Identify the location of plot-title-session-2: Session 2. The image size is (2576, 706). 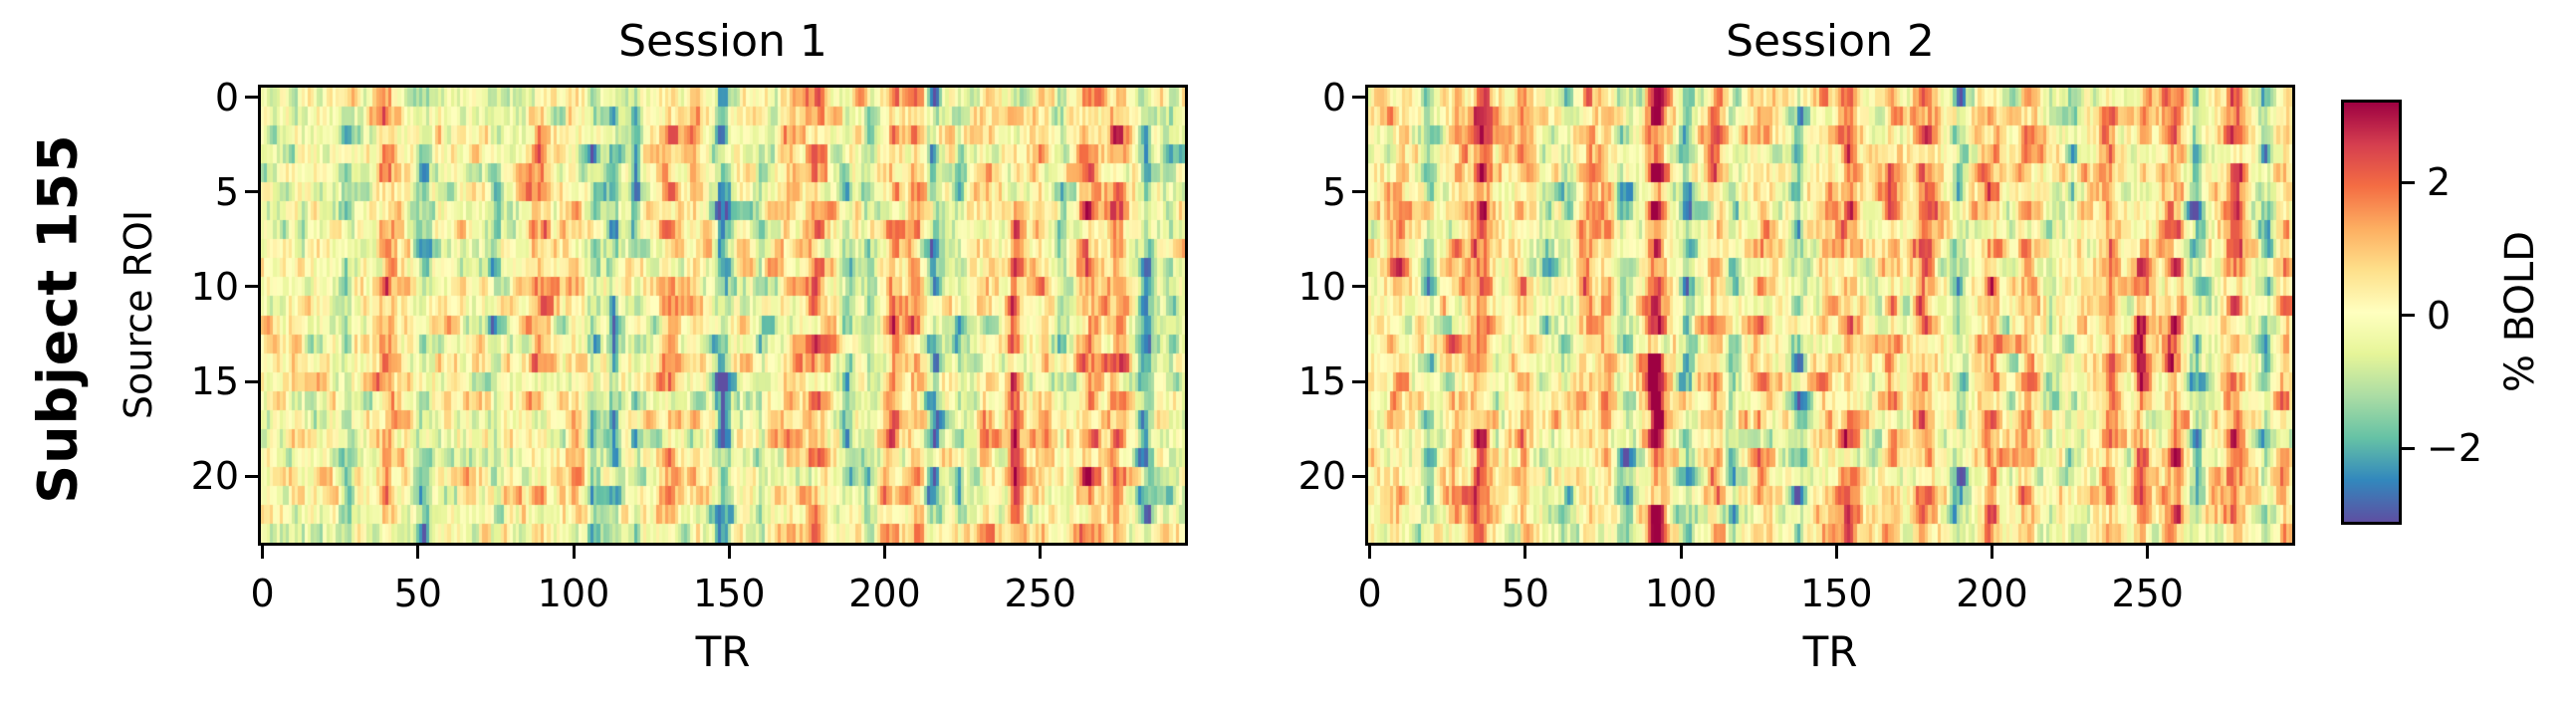
(1830, 41).